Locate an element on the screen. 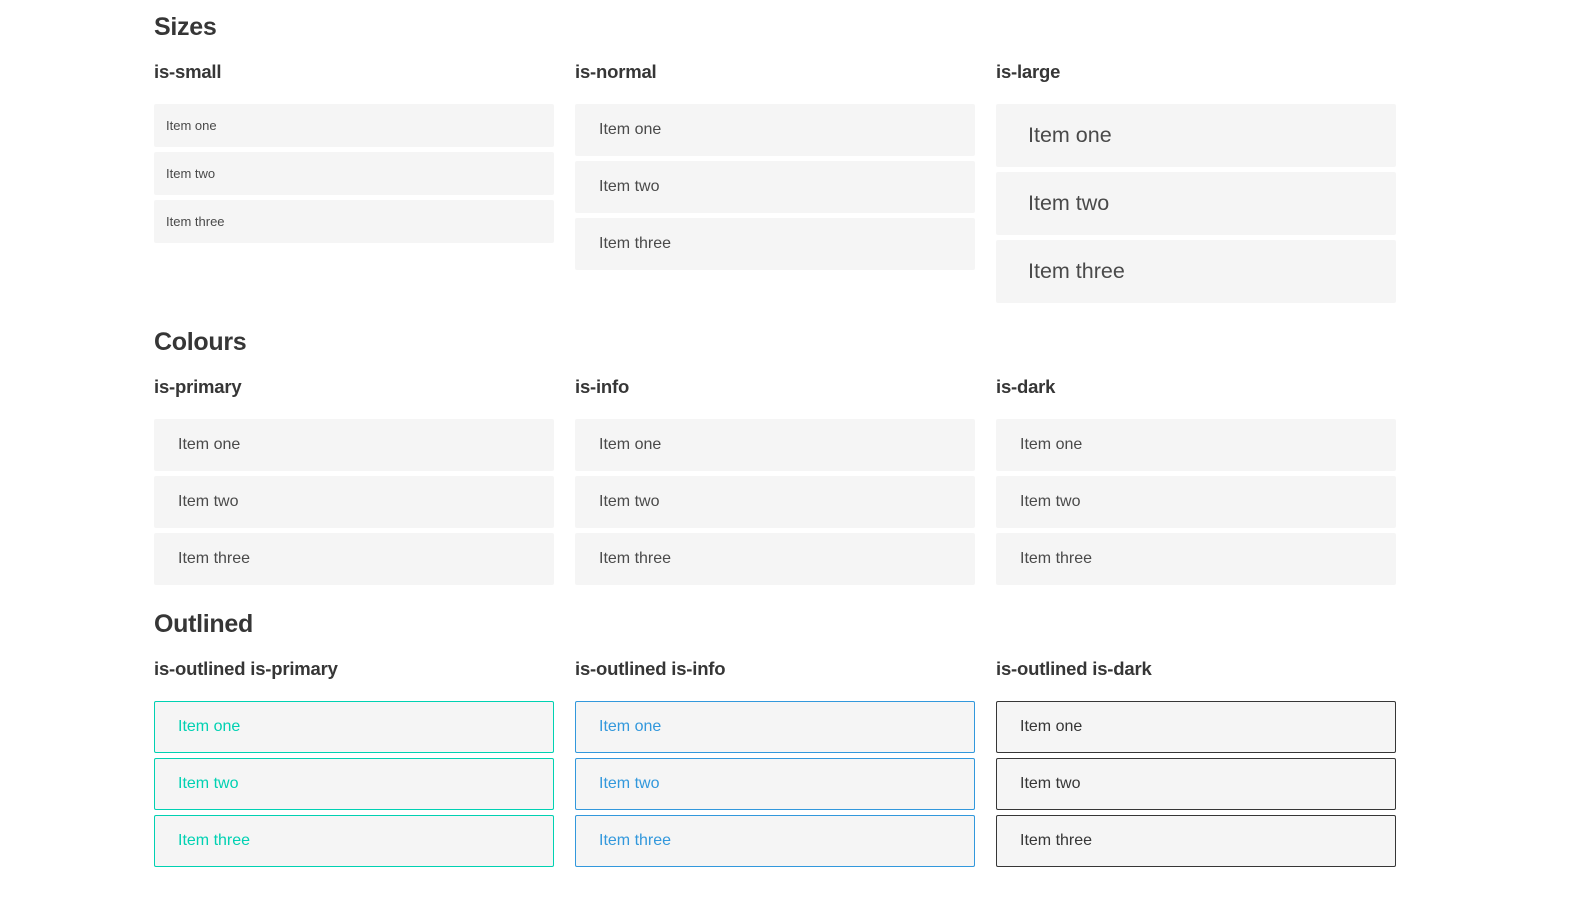 The width and height of the screenshot is (1595, 897). item-list-normal: Item one Item two Item three is located at coordinates (775, 187).